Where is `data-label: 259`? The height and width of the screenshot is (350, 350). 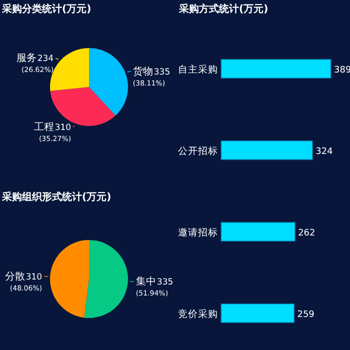 data-label: 259 is located at coordinates (306, 315).